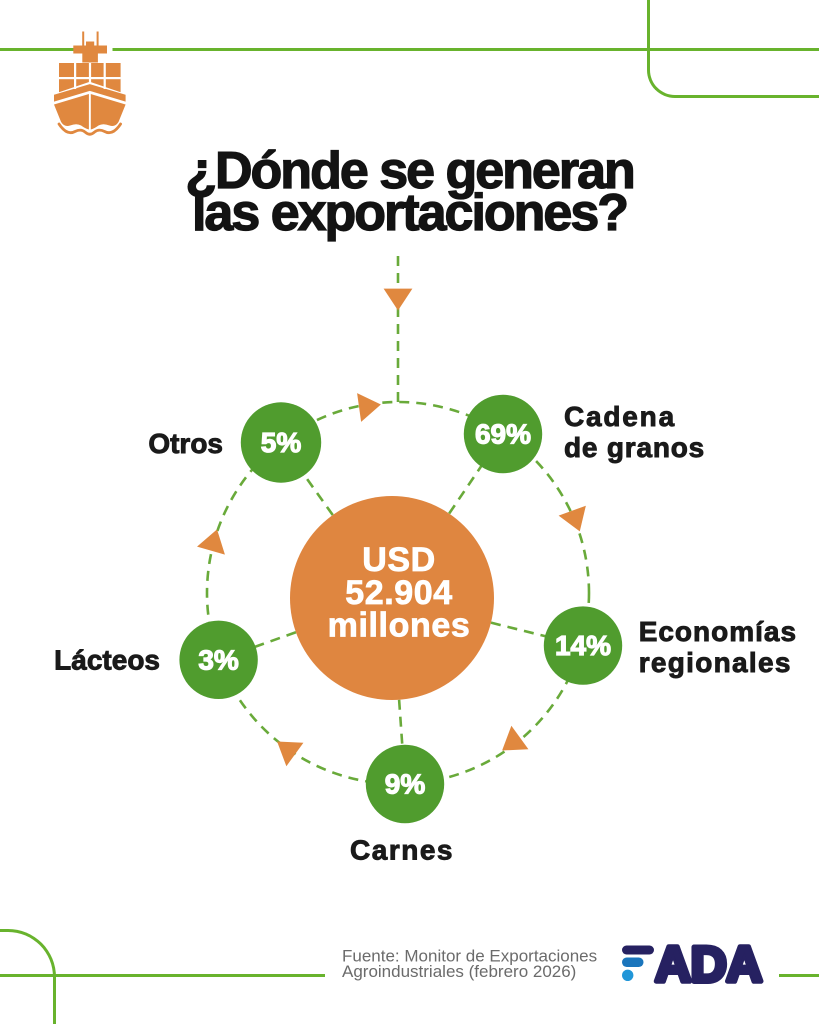 This screenshot has height=1024, width=819. What do you see at coordinates (503, 434) in the screenshot?
I see `svg-text: 69%` at bounding box center [503, 434].